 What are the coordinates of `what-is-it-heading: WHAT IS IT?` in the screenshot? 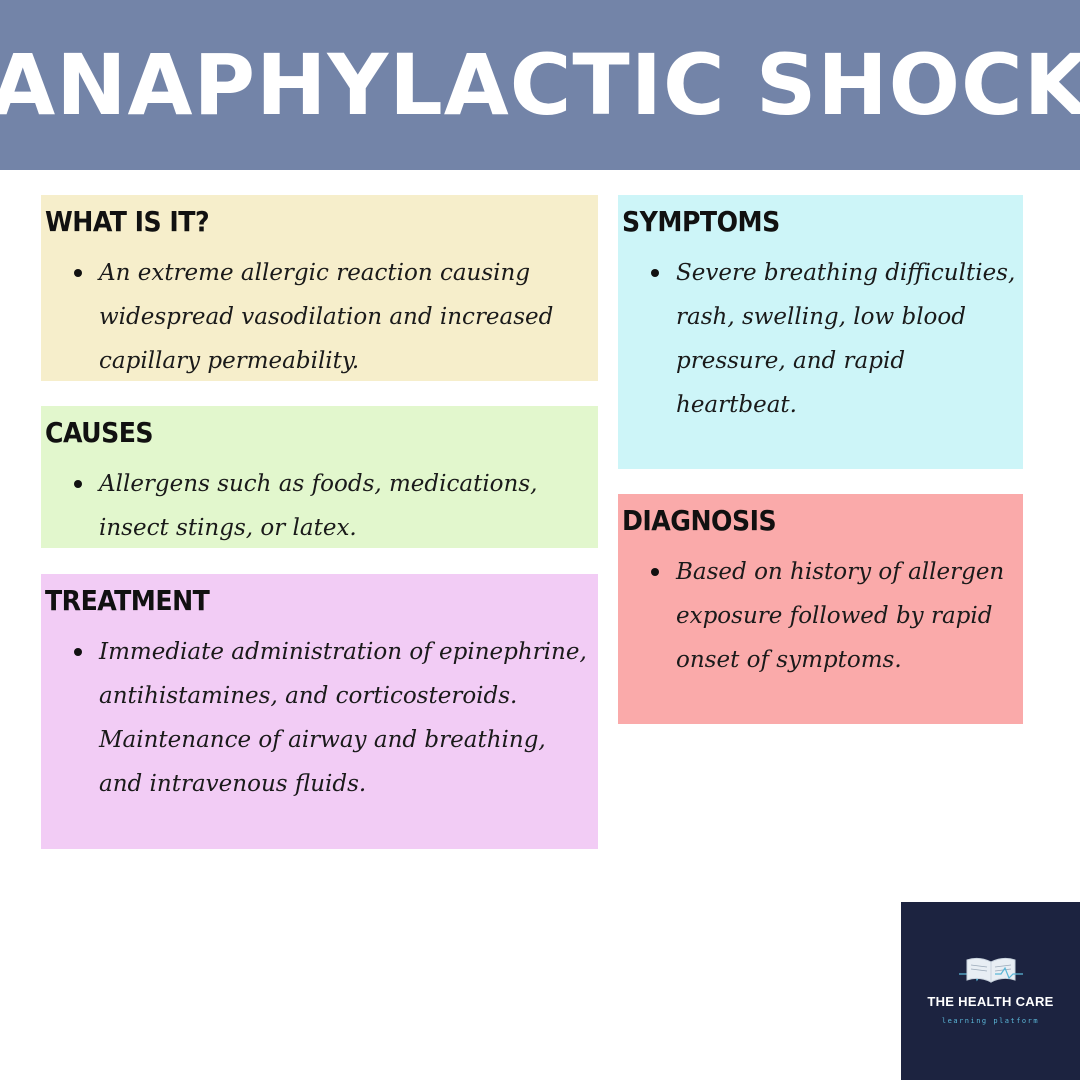 It's located at (127, 221).